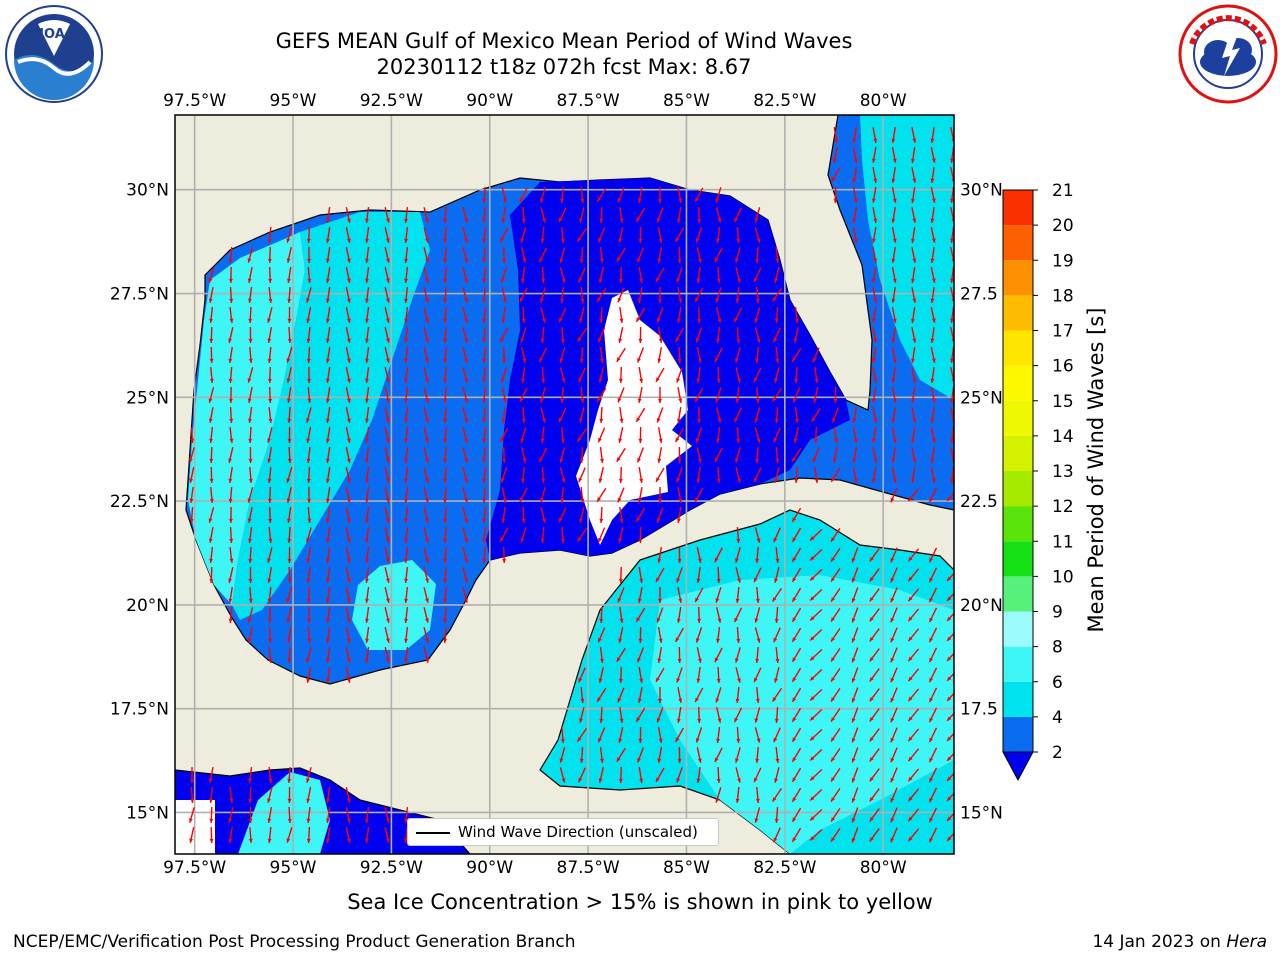  What do you see at coordinates (1063, 296) in the screenshot?
I see `colorbar-tick-label: 18` at bounding box center [1063, 296].